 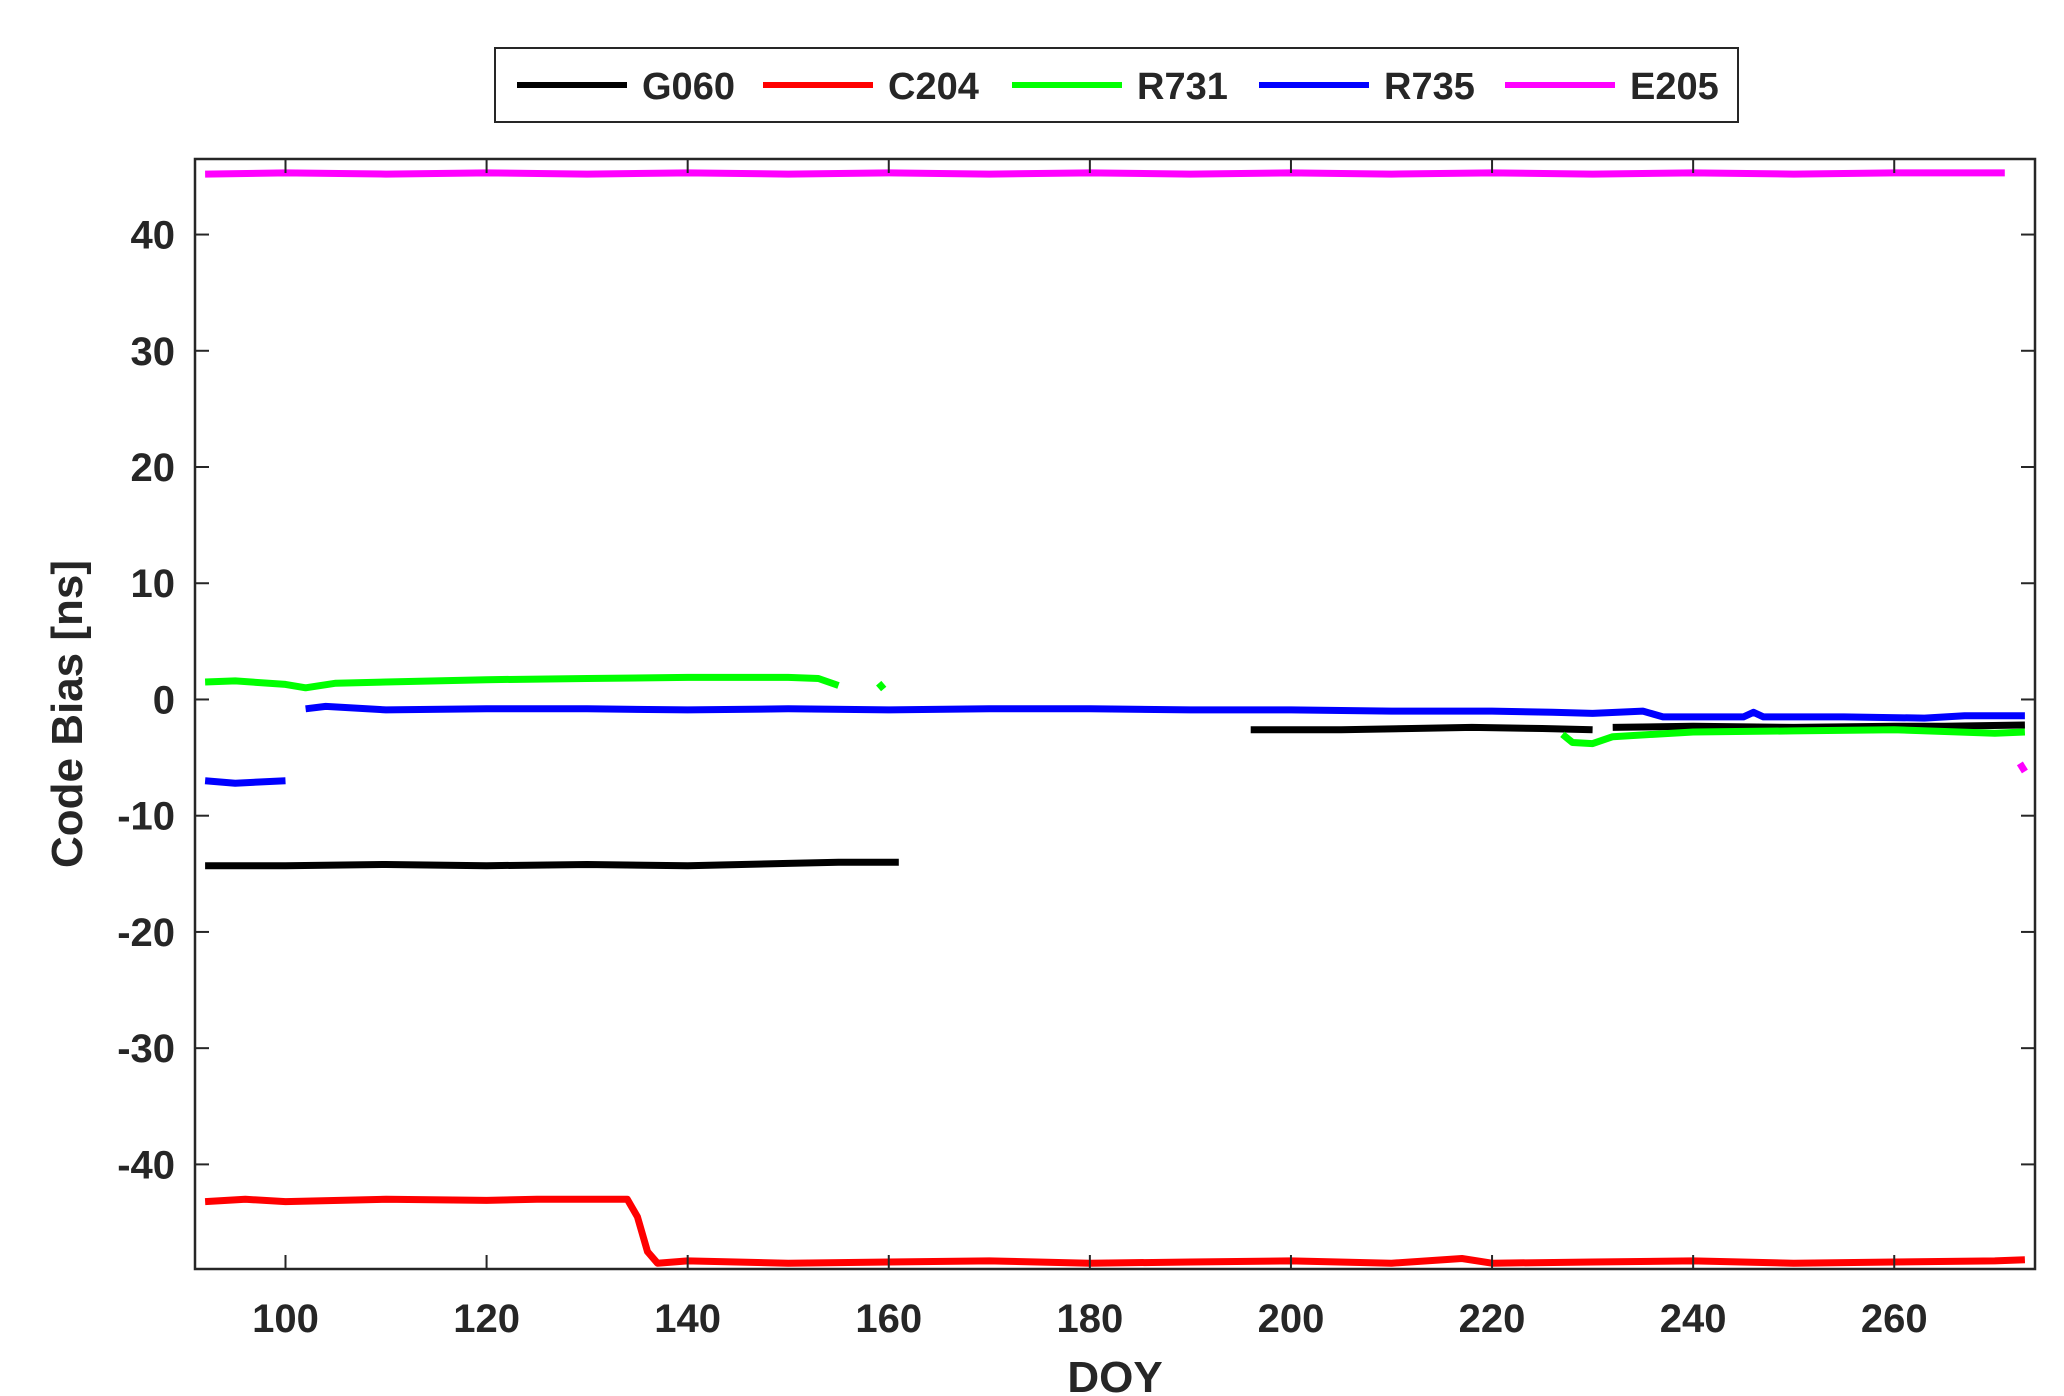 I want to click on x-tick-label: 140, so click(x=687, y=1319).